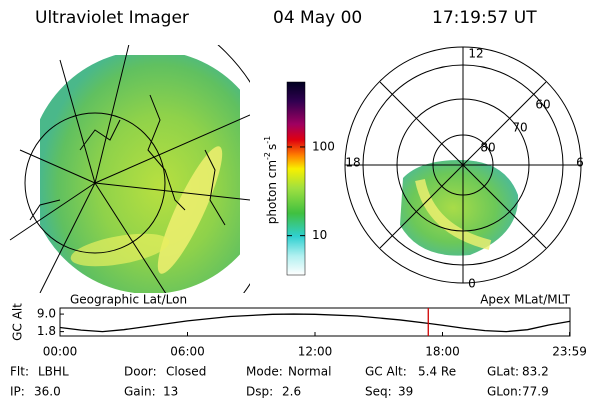 The image size is (600, 400). I want to click on colorbar-label: photon cm-2 s-1, so click(271, 180).